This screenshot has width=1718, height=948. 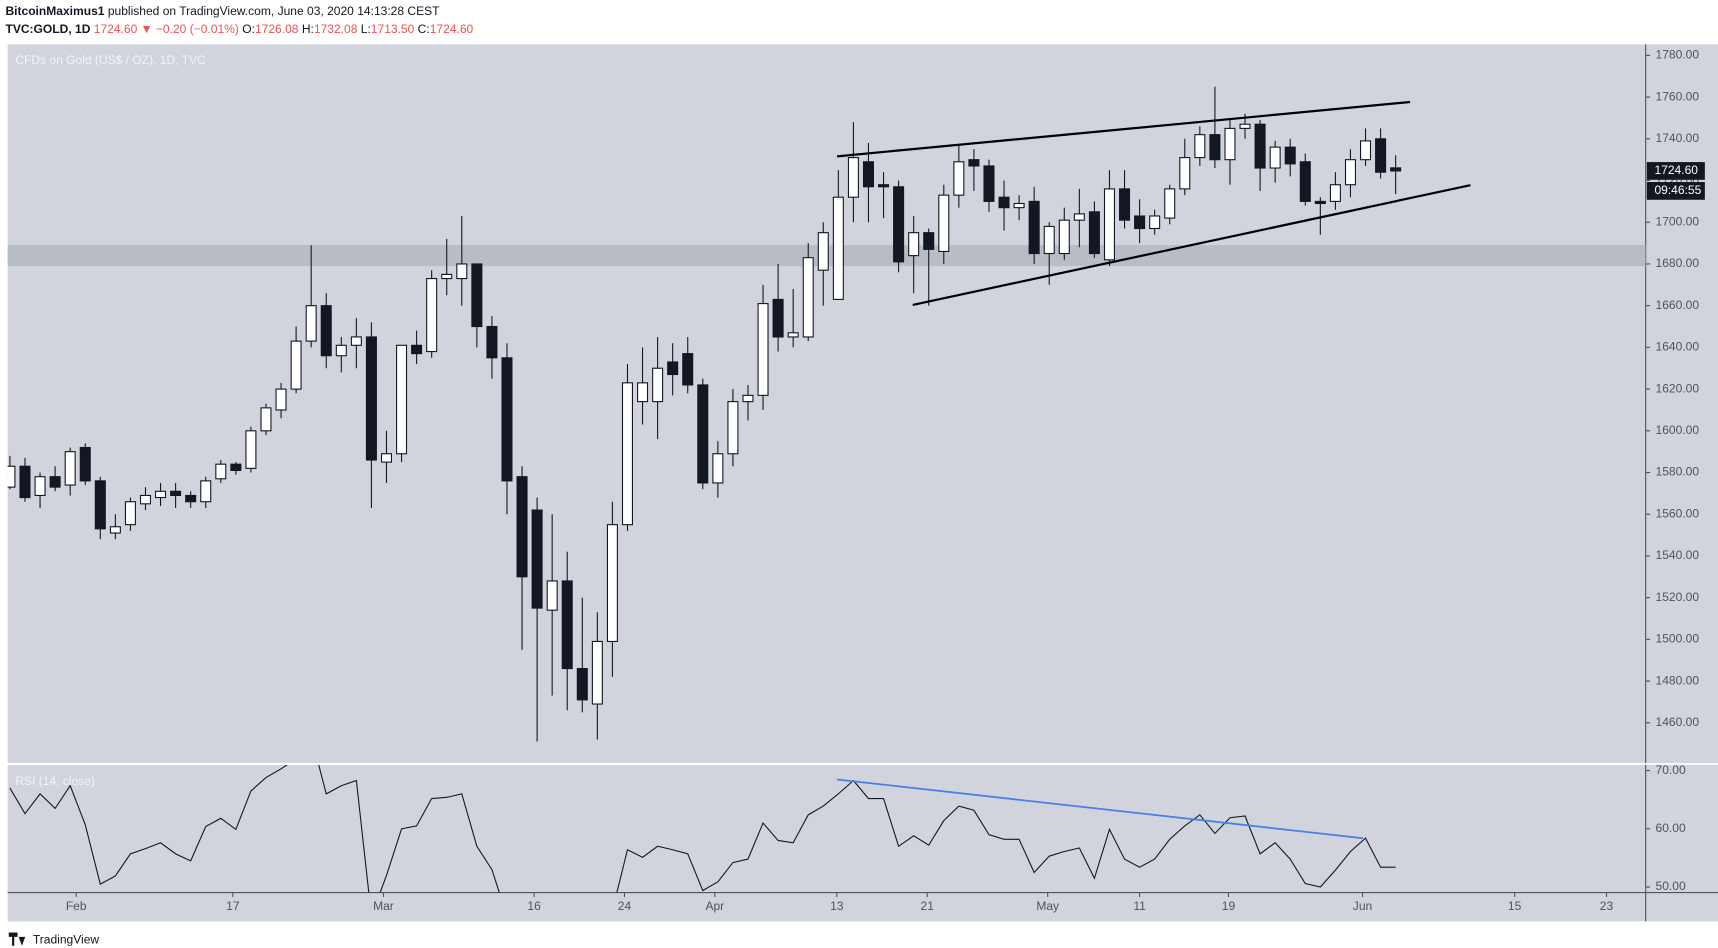 I want to click on y-tick-label: 1780.00, so click(x=1678, y=55).